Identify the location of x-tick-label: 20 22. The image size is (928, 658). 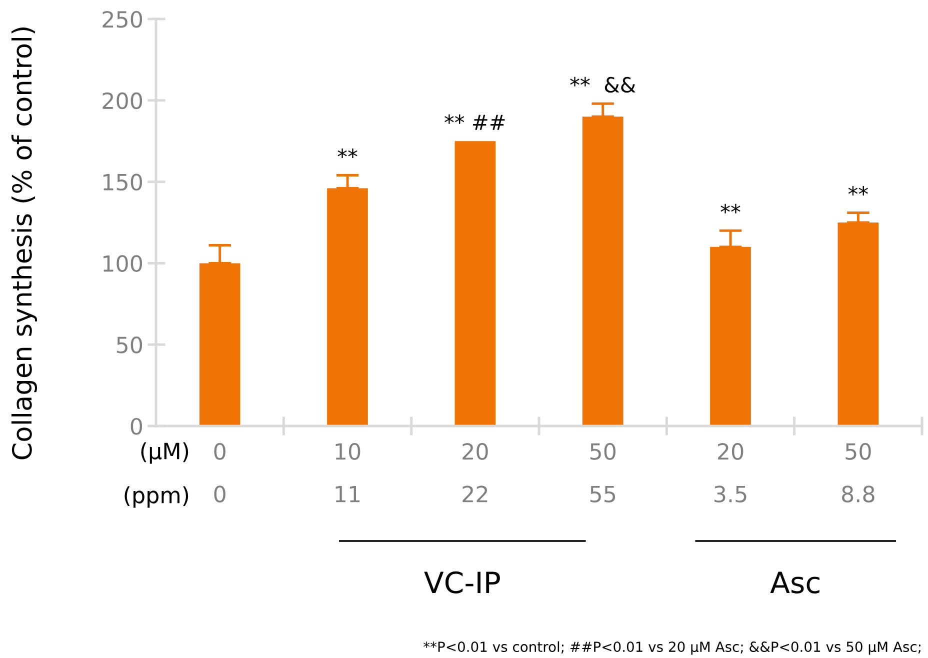
(475, 472).